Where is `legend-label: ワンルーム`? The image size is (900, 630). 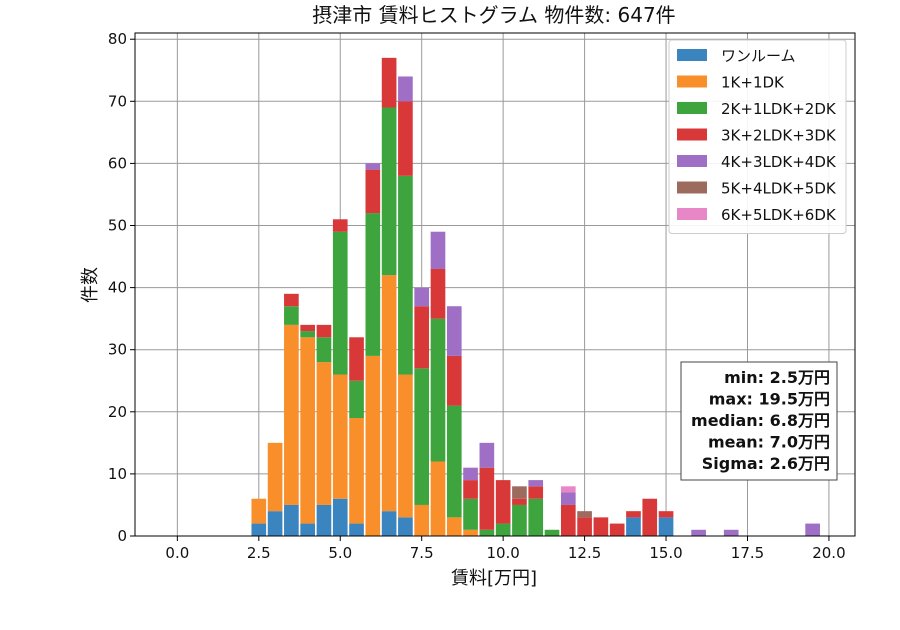
legend-label: ワンルーム is located at coordinates (758, 56).